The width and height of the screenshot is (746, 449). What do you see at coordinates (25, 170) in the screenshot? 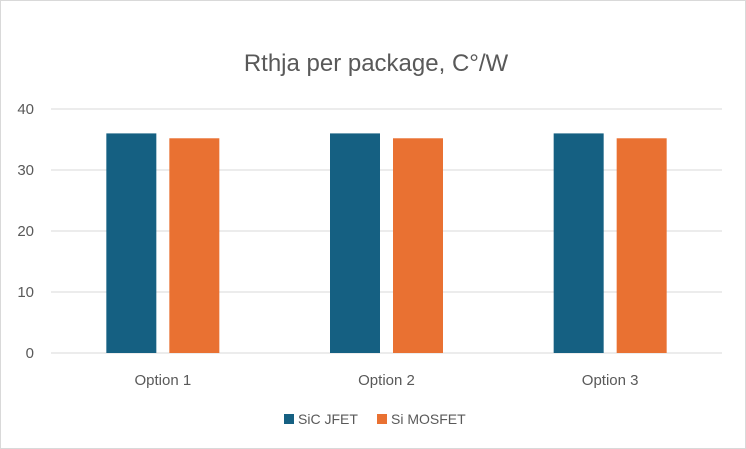
I see `y-tick-label: 30` at bounding box center [25, 170].